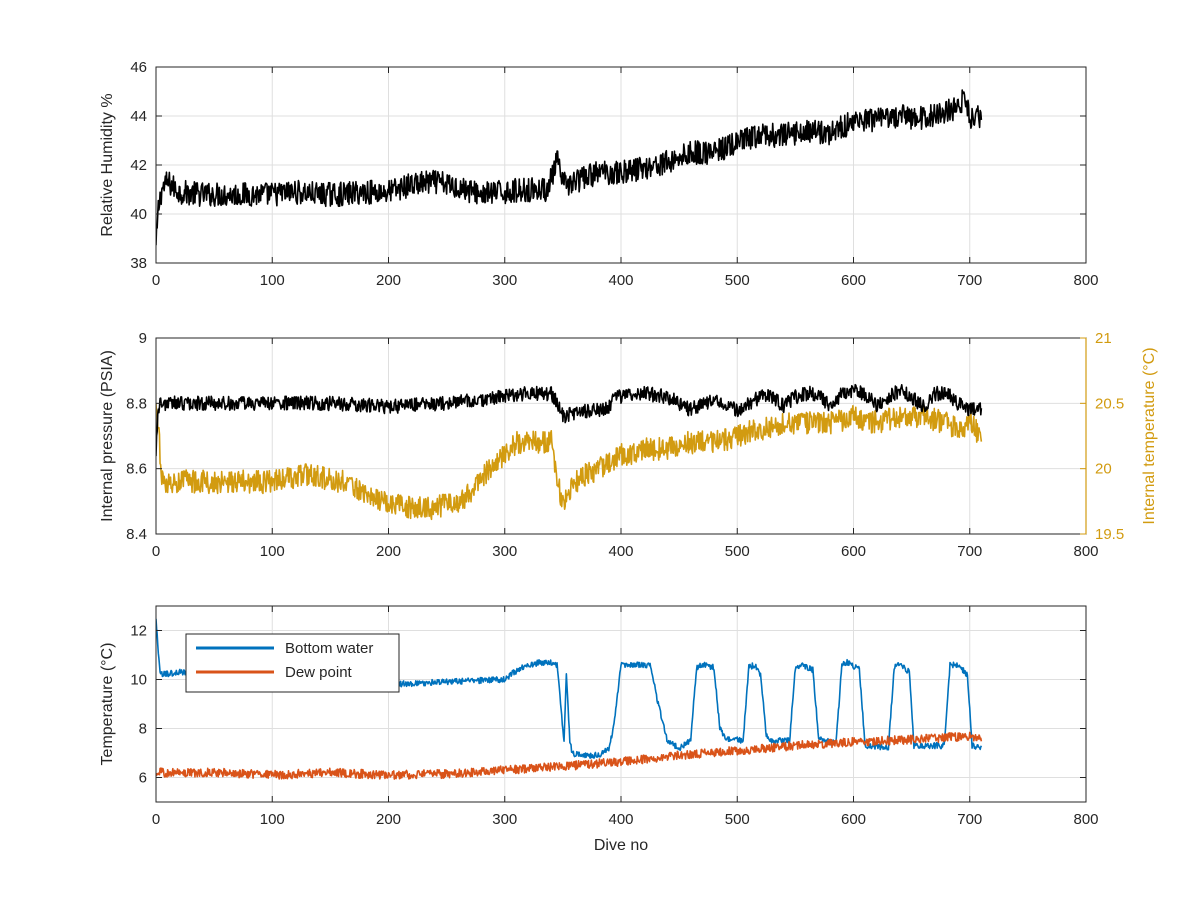 The height and width of the screenshot is (900, 1200). I want to click on y-axis-label: Internal pressure (PSIA), so click(107, 436).